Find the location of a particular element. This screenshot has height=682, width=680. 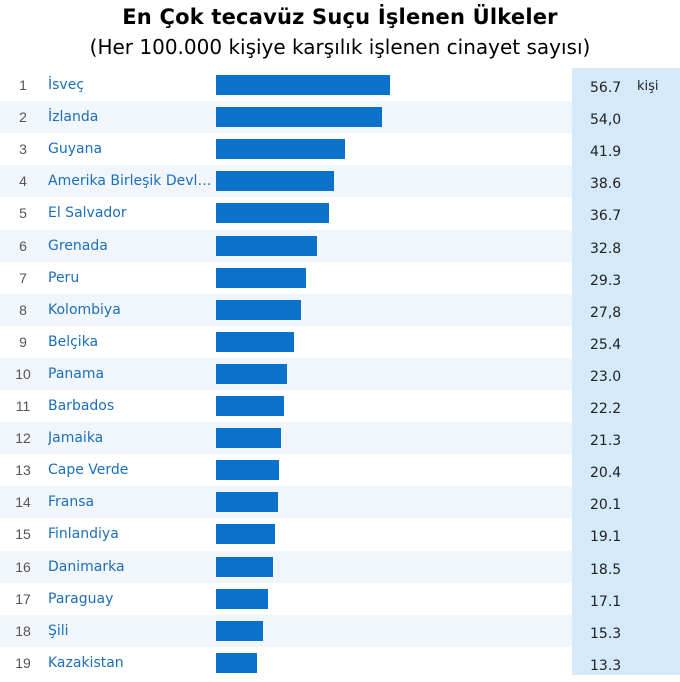

rank-label: 12 is located at coordinates (23, 438).